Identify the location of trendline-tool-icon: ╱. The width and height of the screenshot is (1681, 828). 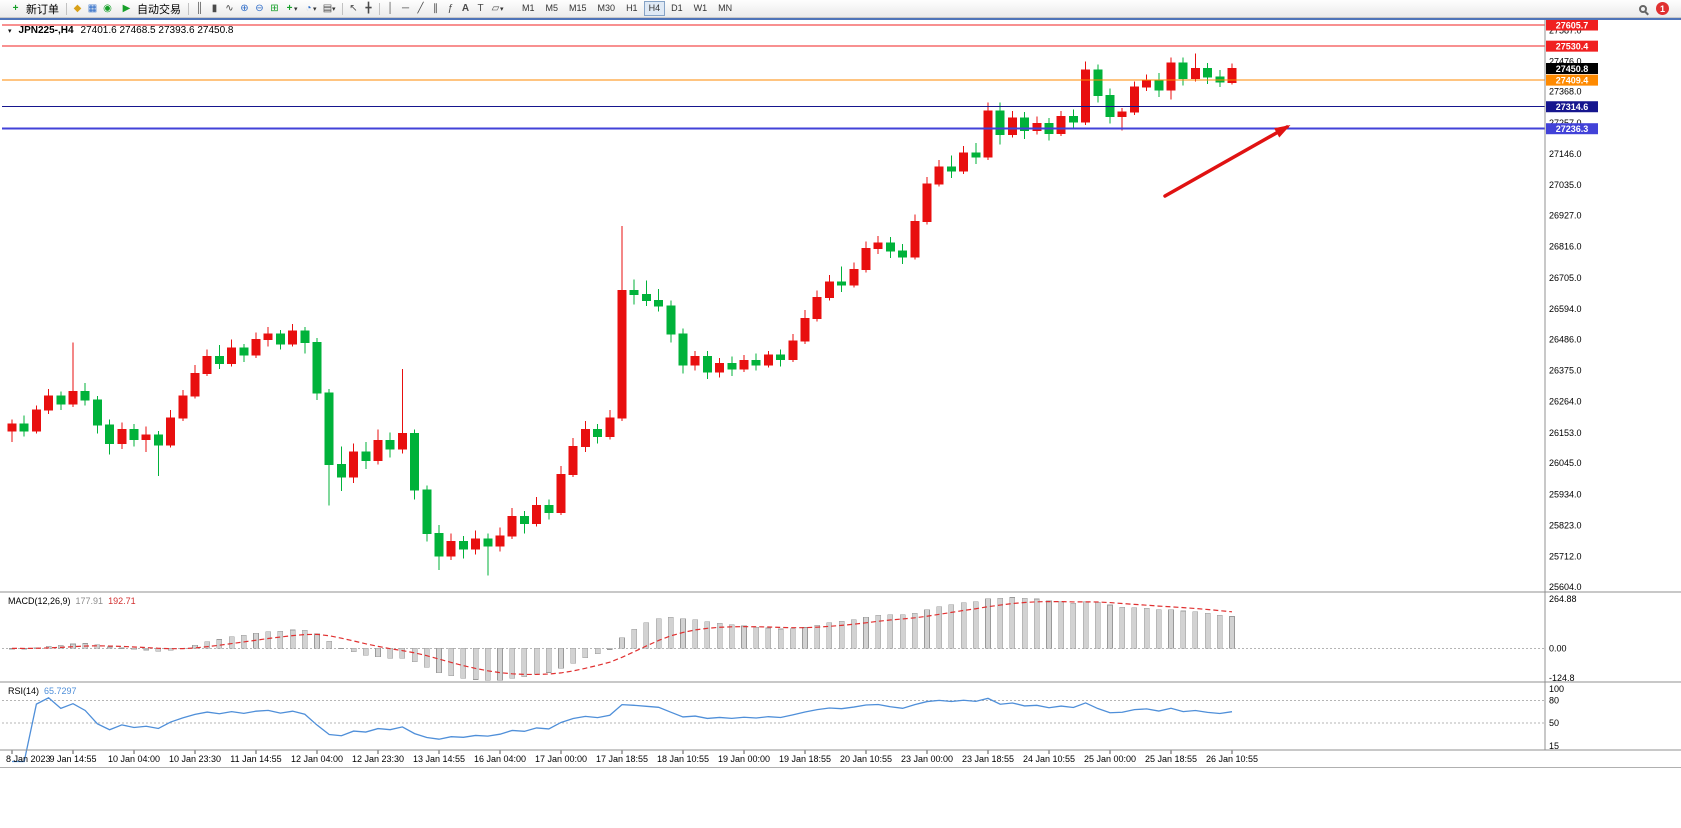
(420, 8).